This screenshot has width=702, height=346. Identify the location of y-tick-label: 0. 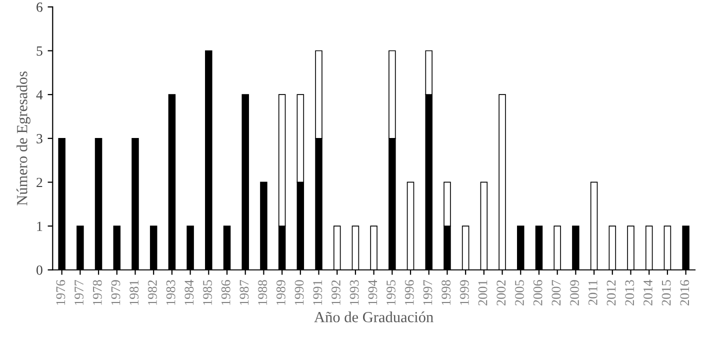
(39, 270).